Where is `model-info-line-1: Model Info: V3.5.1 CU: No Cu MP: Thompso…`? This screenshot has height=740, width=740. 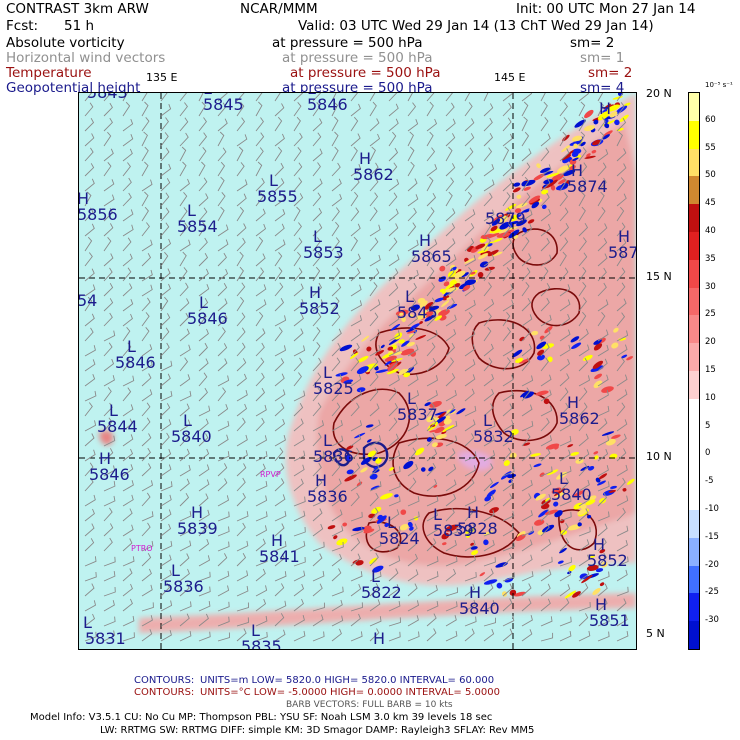
model-info-line-1: Model Info: V3.5.1 CU: No Cu MP: Thompso… is located at coordinates (261, 717).